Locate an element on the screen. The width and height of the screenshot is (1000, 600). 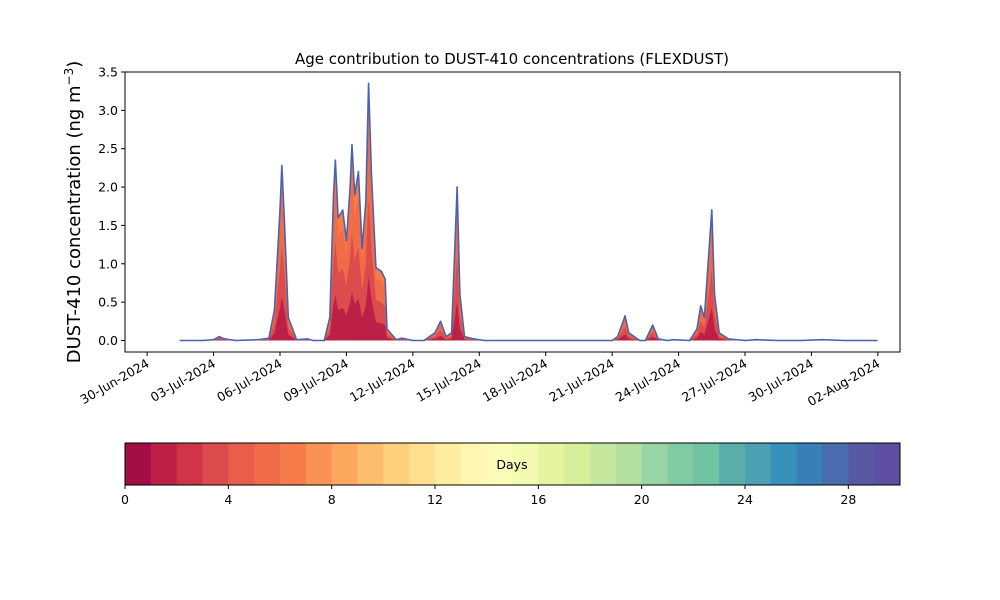
y-tick-label: 3.0 is located at coordinates (108, 110).